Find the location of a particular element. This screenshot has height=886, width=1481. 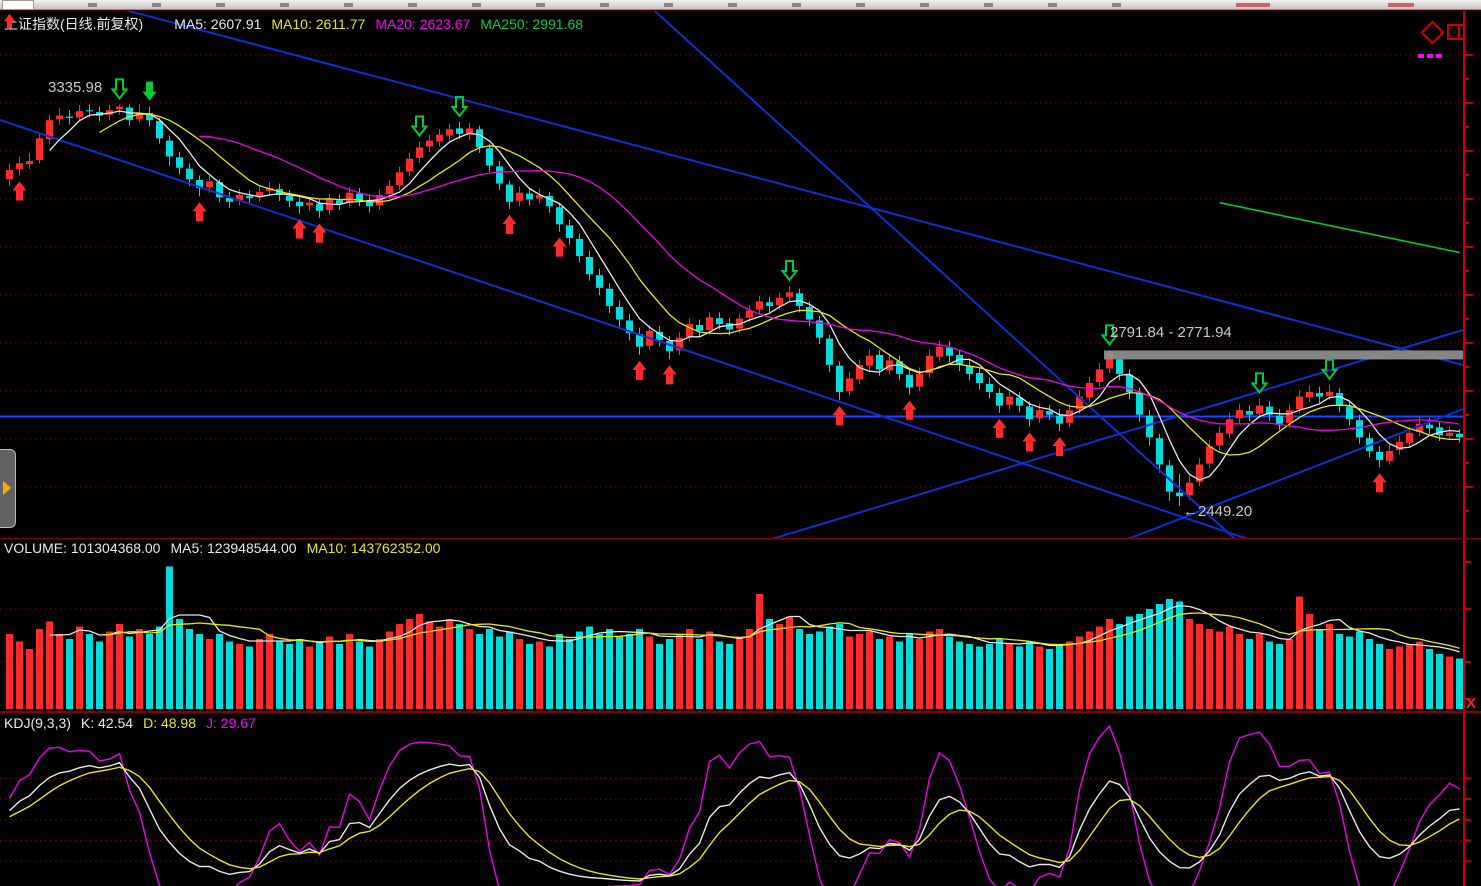

sidebar-expand-handle is located at coordinates (8, 488).